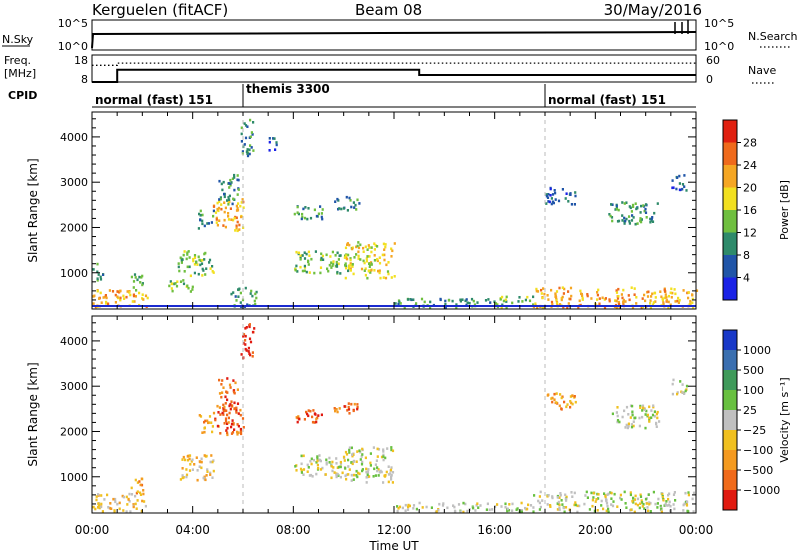 The height and width of the screenshot is (554, 800). What do you see at coordinates (730, 244) in the screenshot?
I see `colorbar-swatch` at bounding box center [730, 244].